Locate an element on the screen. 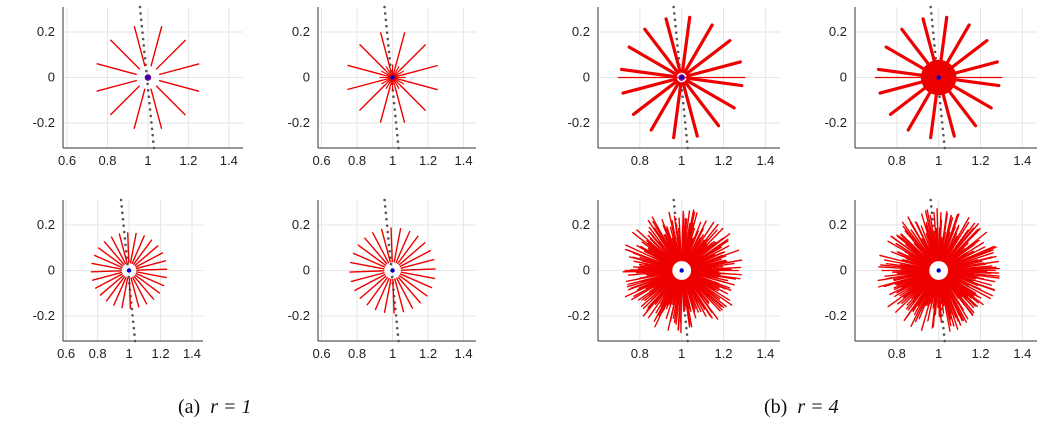  caption-a: (a) r = 1 is located at coordinates (214, 407).